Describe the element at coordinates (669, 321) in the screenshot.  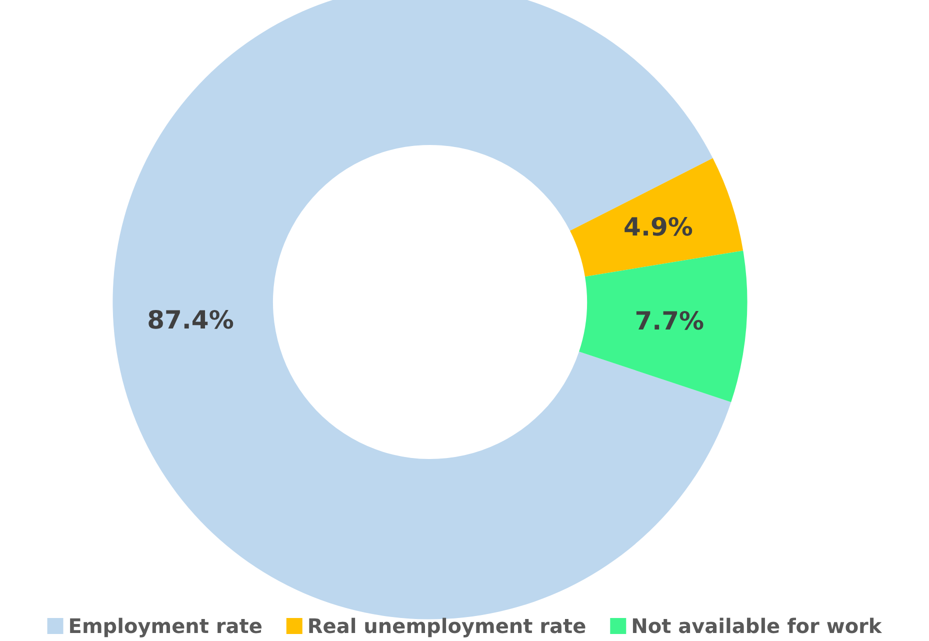
I see `data-label: 7.7%` at that location.